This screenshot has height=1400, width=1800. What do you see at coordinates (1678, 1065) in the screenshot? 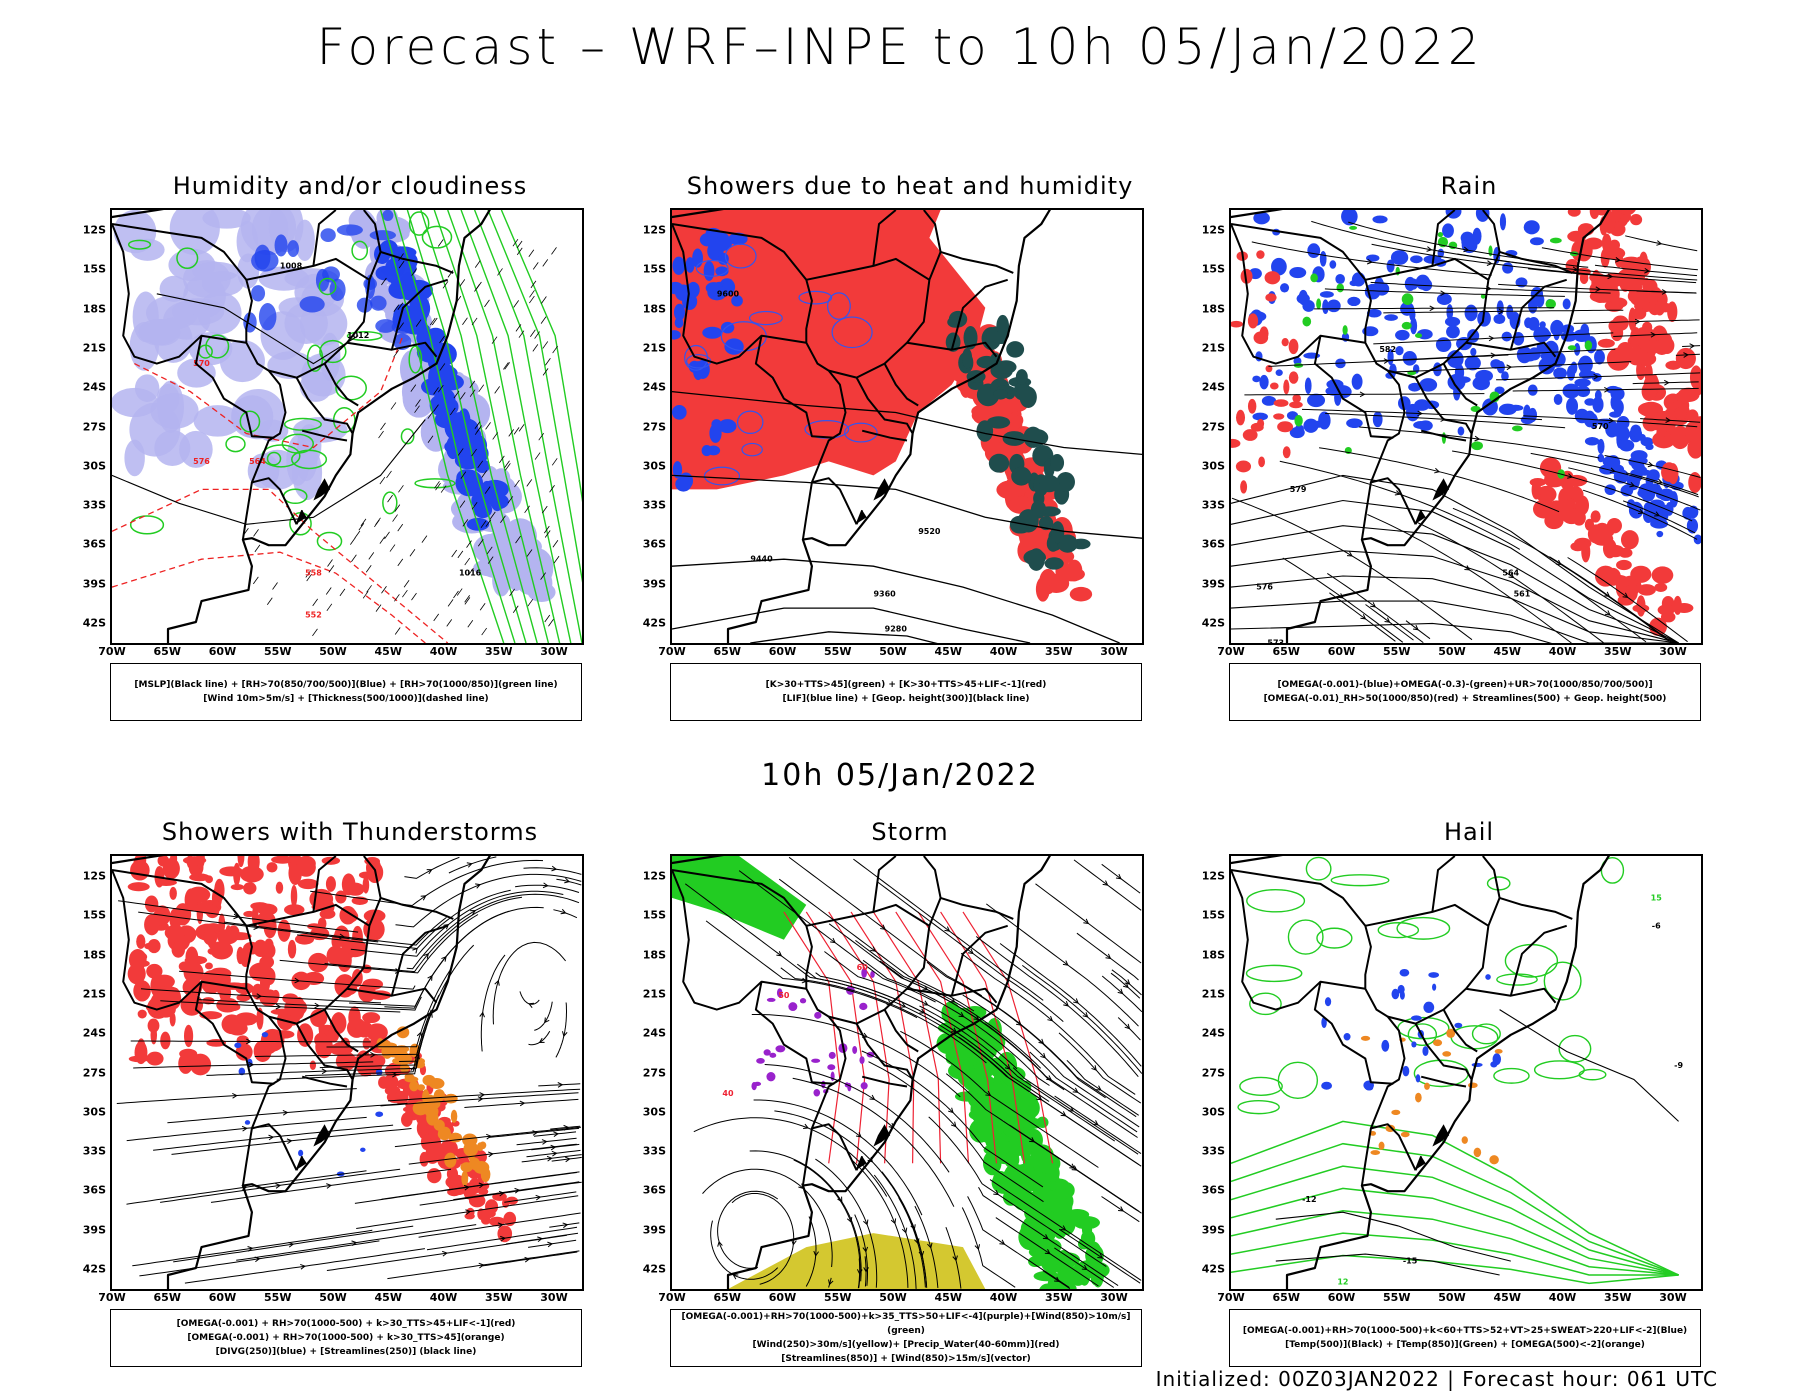
I see `contour-label: -9` at bounding box center [1678, 1065].